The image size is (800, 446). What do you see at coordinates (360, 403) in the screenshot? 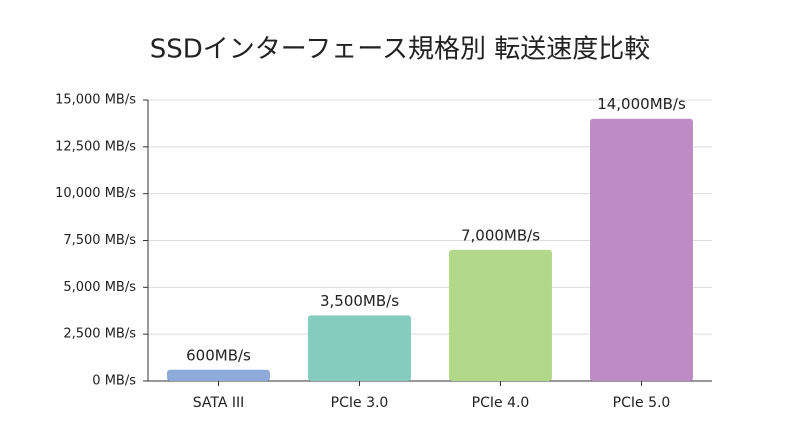
I see `x-tick-label: PCIe 3.0` at bounding box center [360, 403].